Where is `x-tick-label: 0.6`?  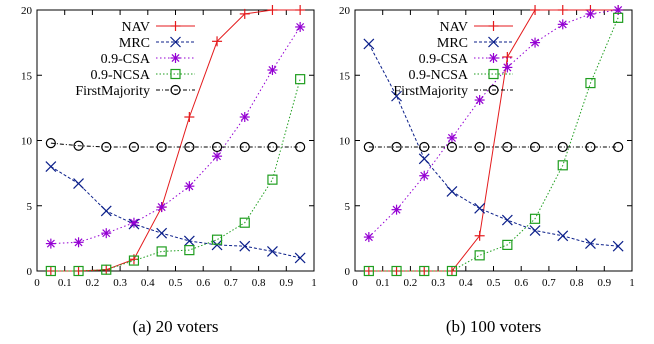 x-tick-label: 0.6 is located at coordinates (521, 283).